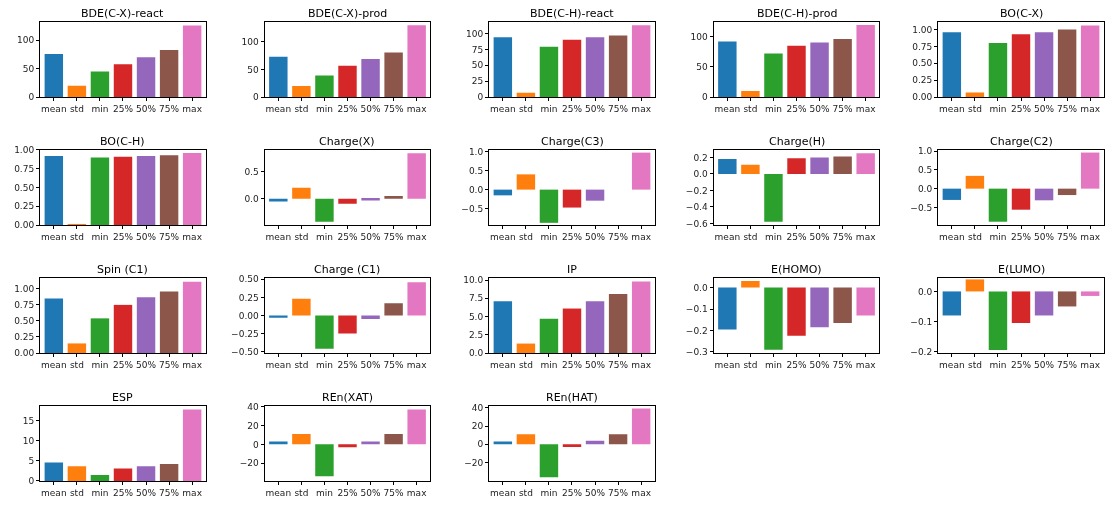 This screenshot has width=1117, height=510. I want to click on y-tick-label: −0.5, so click(921, 207).